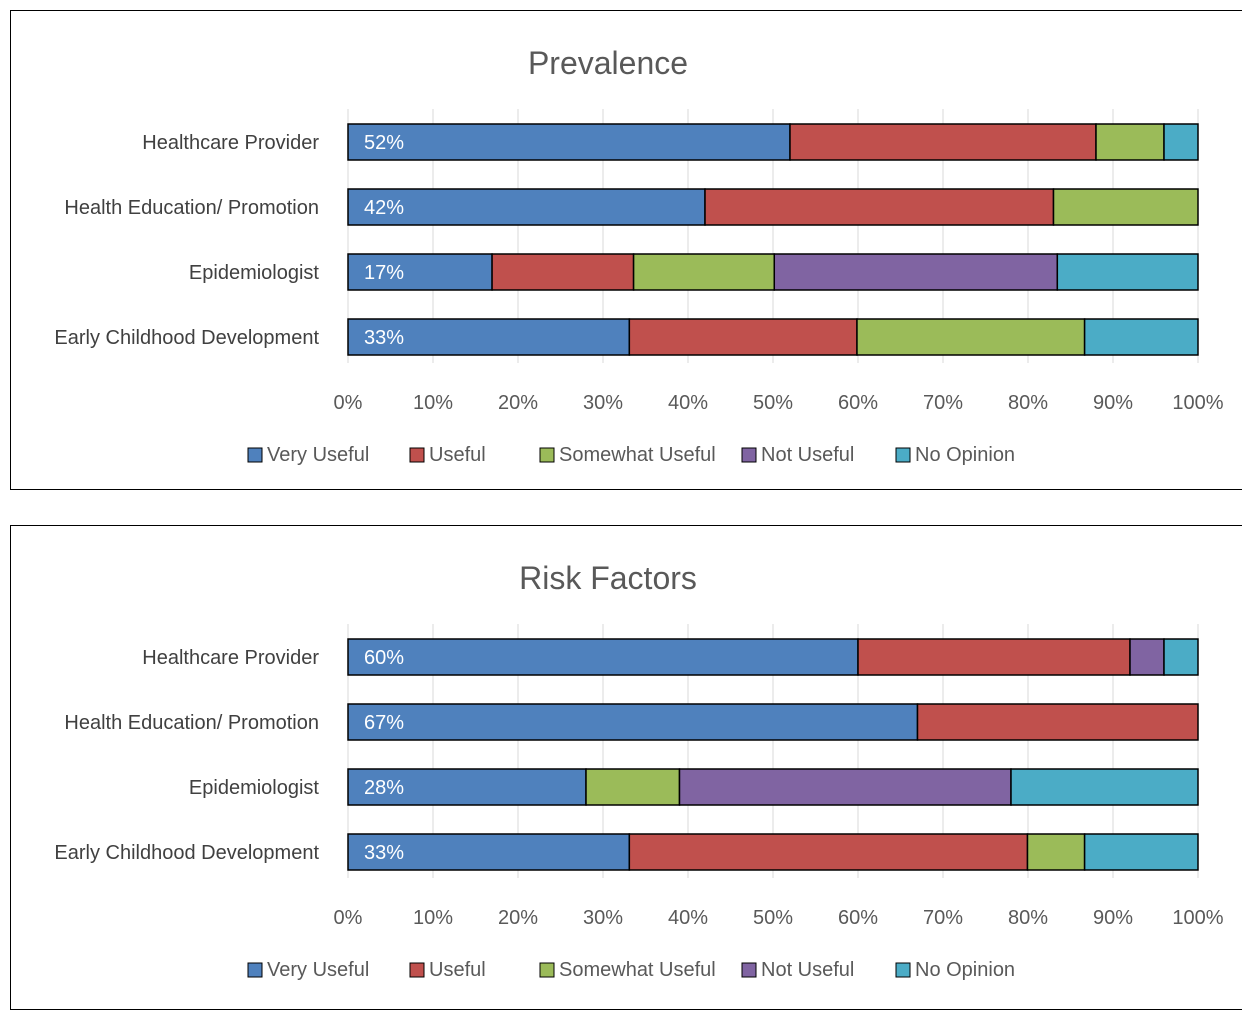  I want to click on chart-title: Prevalence, so click(608, 63).